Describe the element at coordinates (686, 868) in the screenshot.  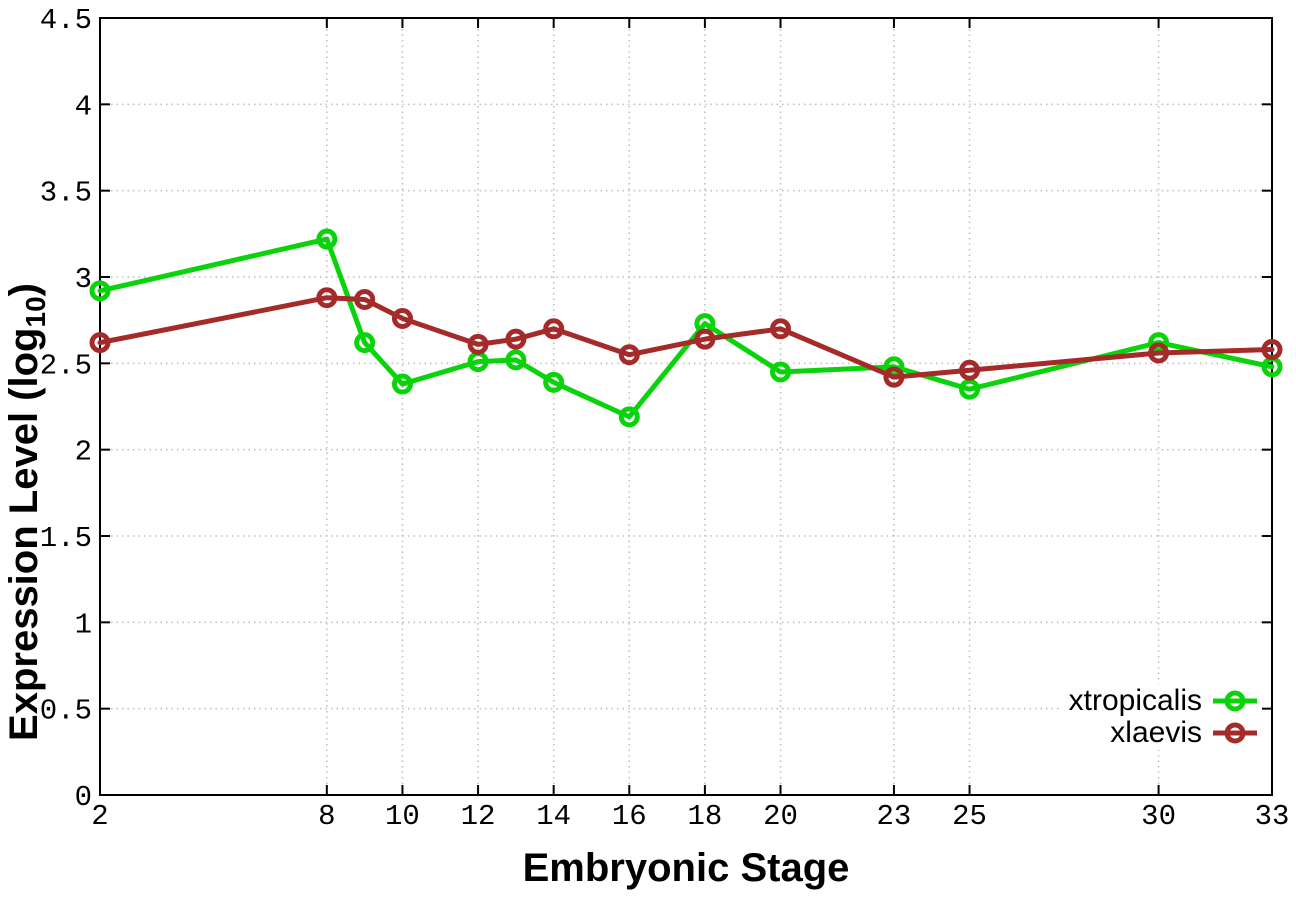
I see `x-axis-title: Embryonic Stage` at that location.